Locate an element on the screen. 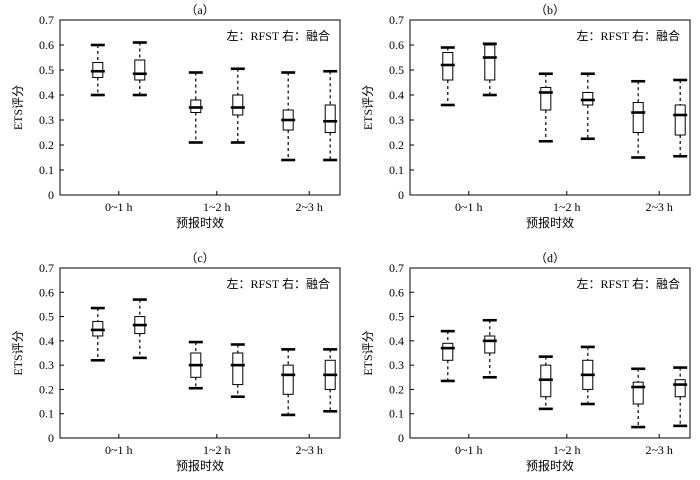 Image resolution: width=700 pixels, height=480 pixels. panel-label: （b） is located at coordinates (550, 10).